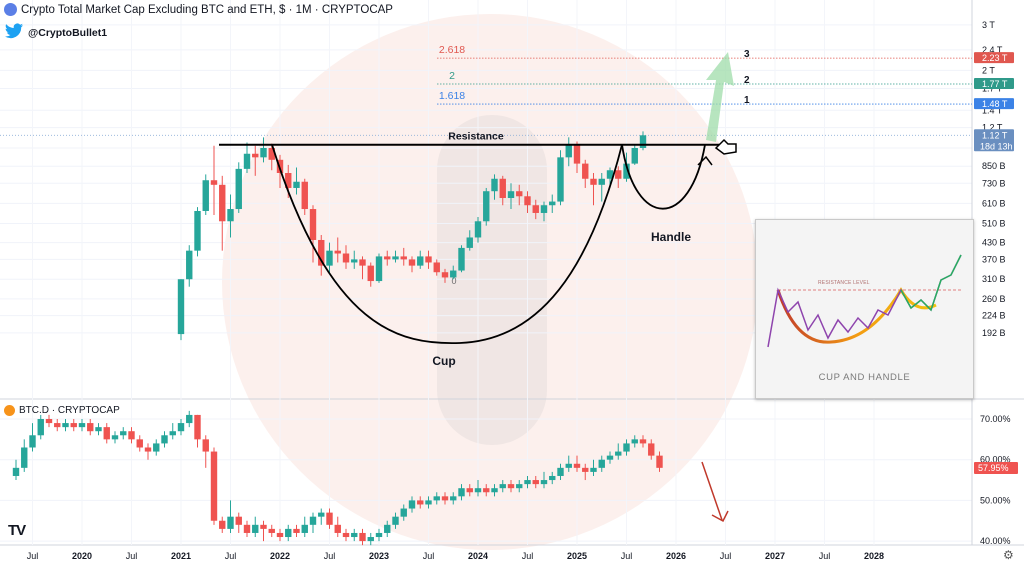 The height and width of the screenshot is (565, 1024). Describe the element at coordinates (988, 25) in the screenshot. I see `y-tick-label: 3 T` at that location.